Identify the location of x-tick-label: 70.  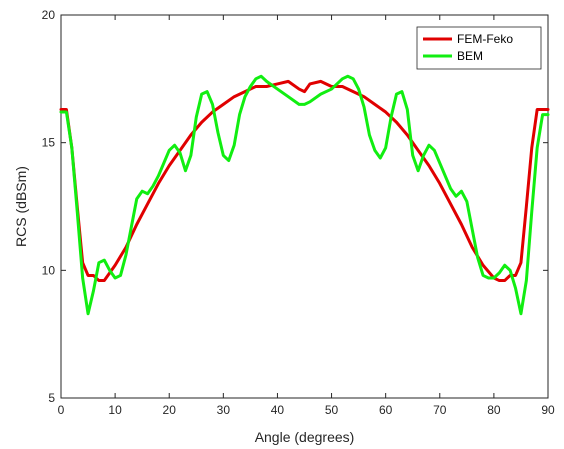
(440, 410).